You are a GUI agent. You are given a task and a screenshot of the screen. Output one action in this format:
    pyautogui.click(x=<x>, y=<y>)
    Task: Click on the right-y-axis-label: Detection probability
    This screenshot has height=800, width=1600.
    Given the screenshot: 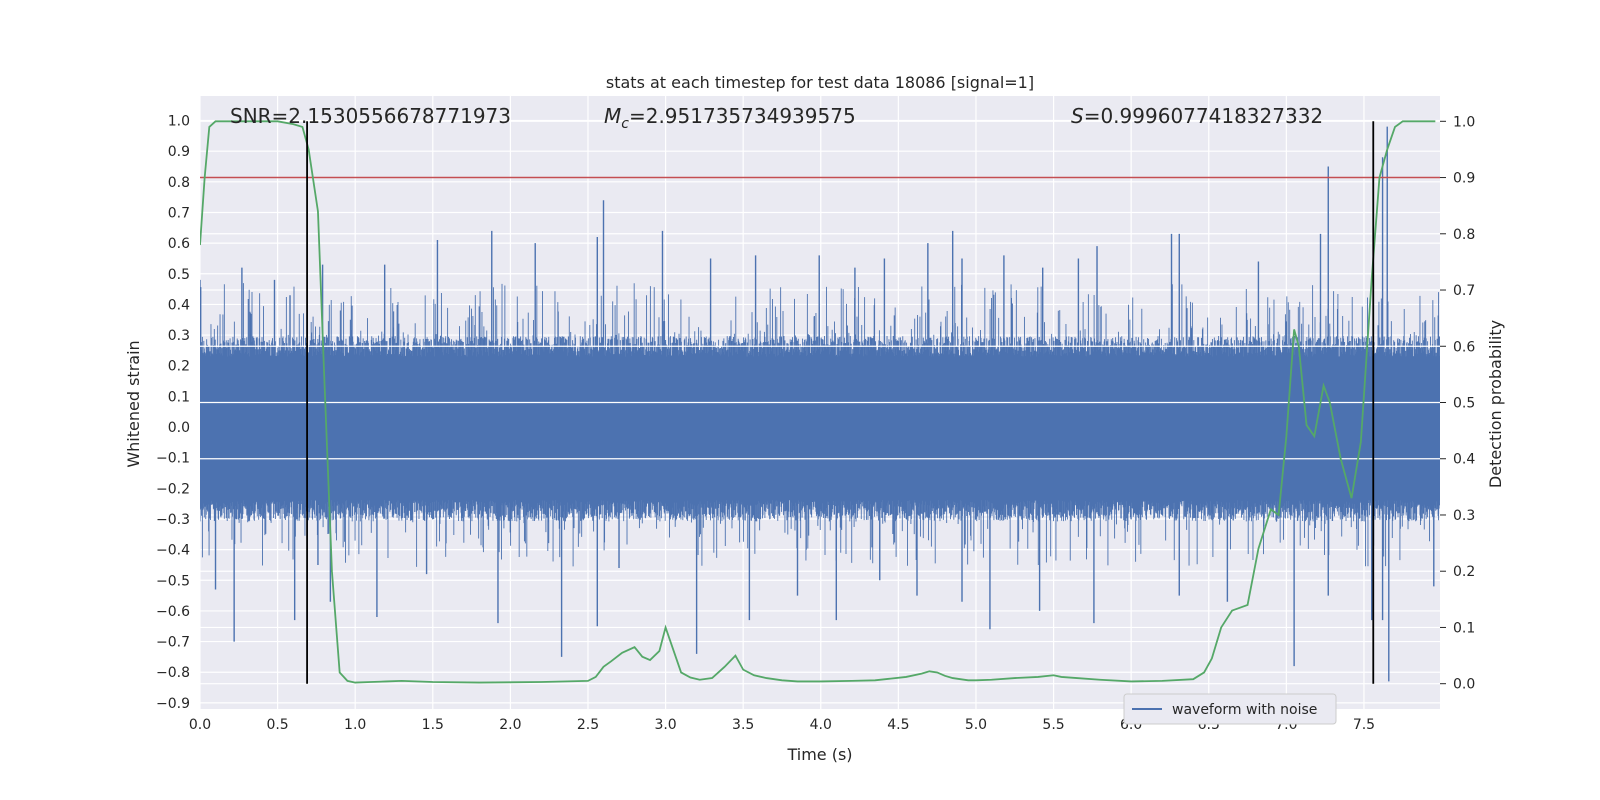 What is the action you would take?
    pyautogui.click(x=1495, y=404)
    